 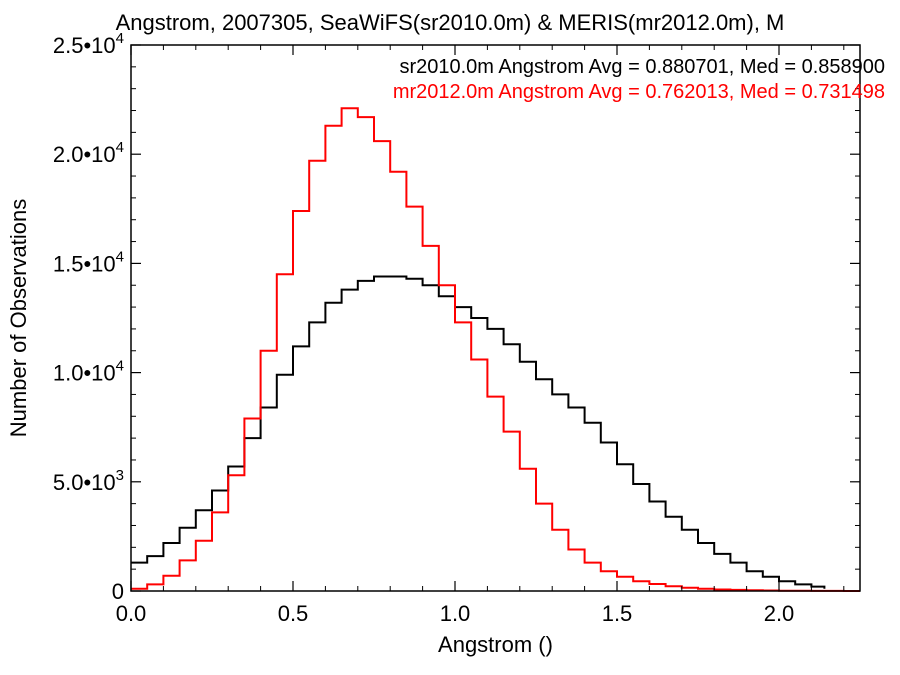 What do you see at coordinates (495, 644) in the screenshot?
I see `x-axis-label: Angstrom ()` at bounding box center [495, 644].